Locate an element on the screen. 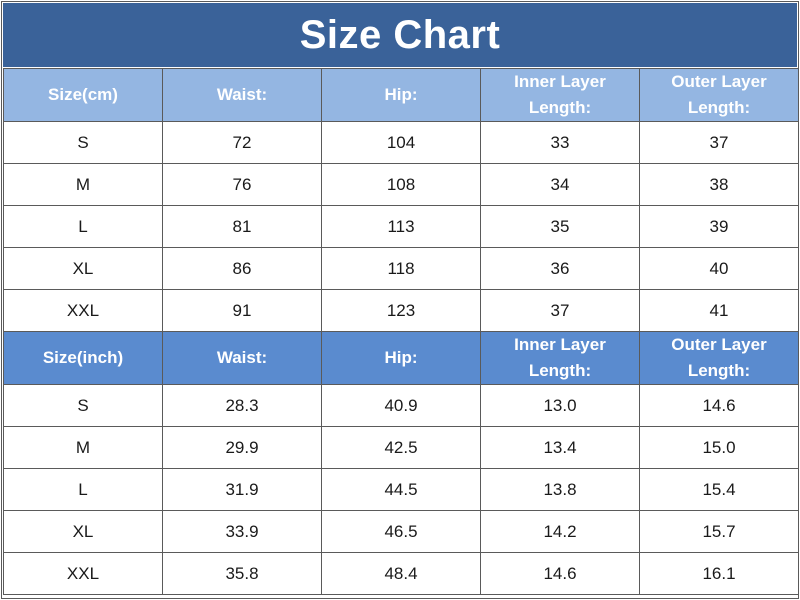  table-row: L 81 113 35 39 is located at coordinates (401, 226).